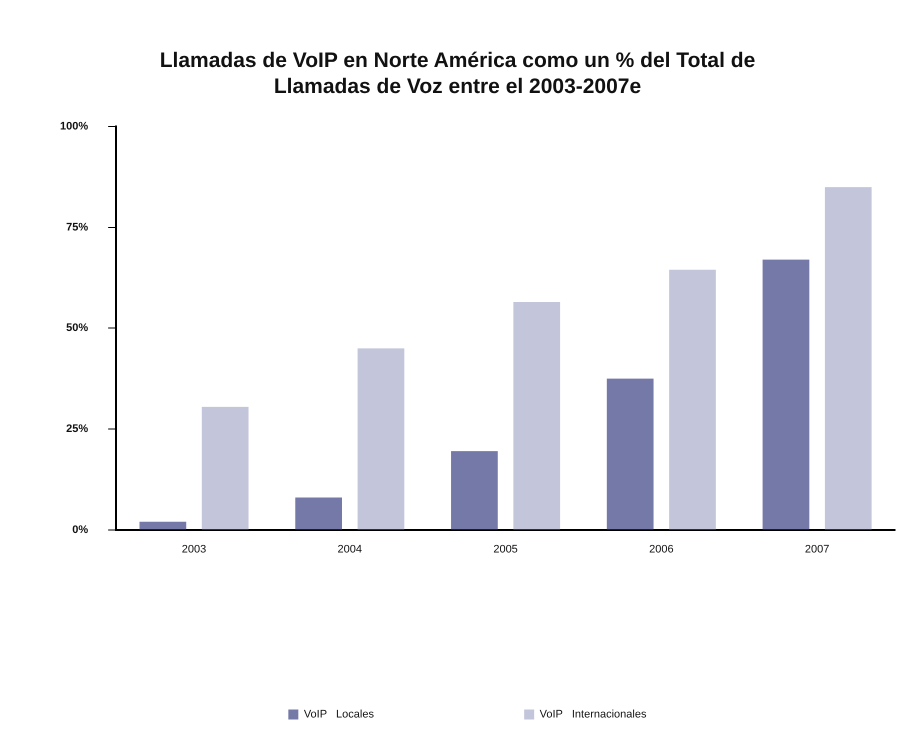 The width and height of the screenshot is (915, 749). Describe the element at coordinates (194, 549) in the screenshot. I see `x-tick-label: 2003` at that location.